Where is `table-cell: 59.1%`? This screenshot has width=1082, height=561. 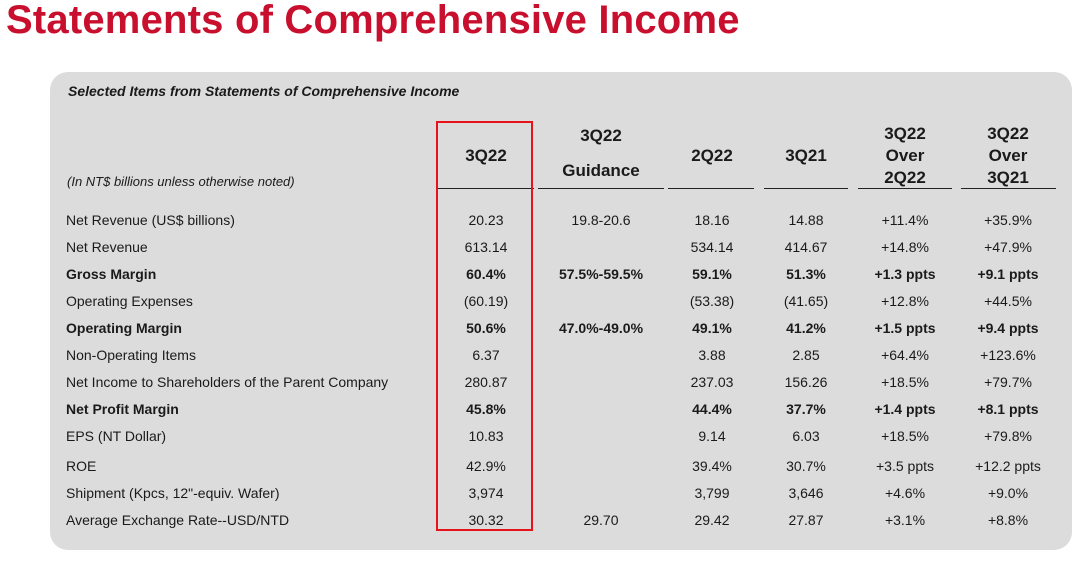
table-cell: 59.1% is located at coordinates (712, 274).